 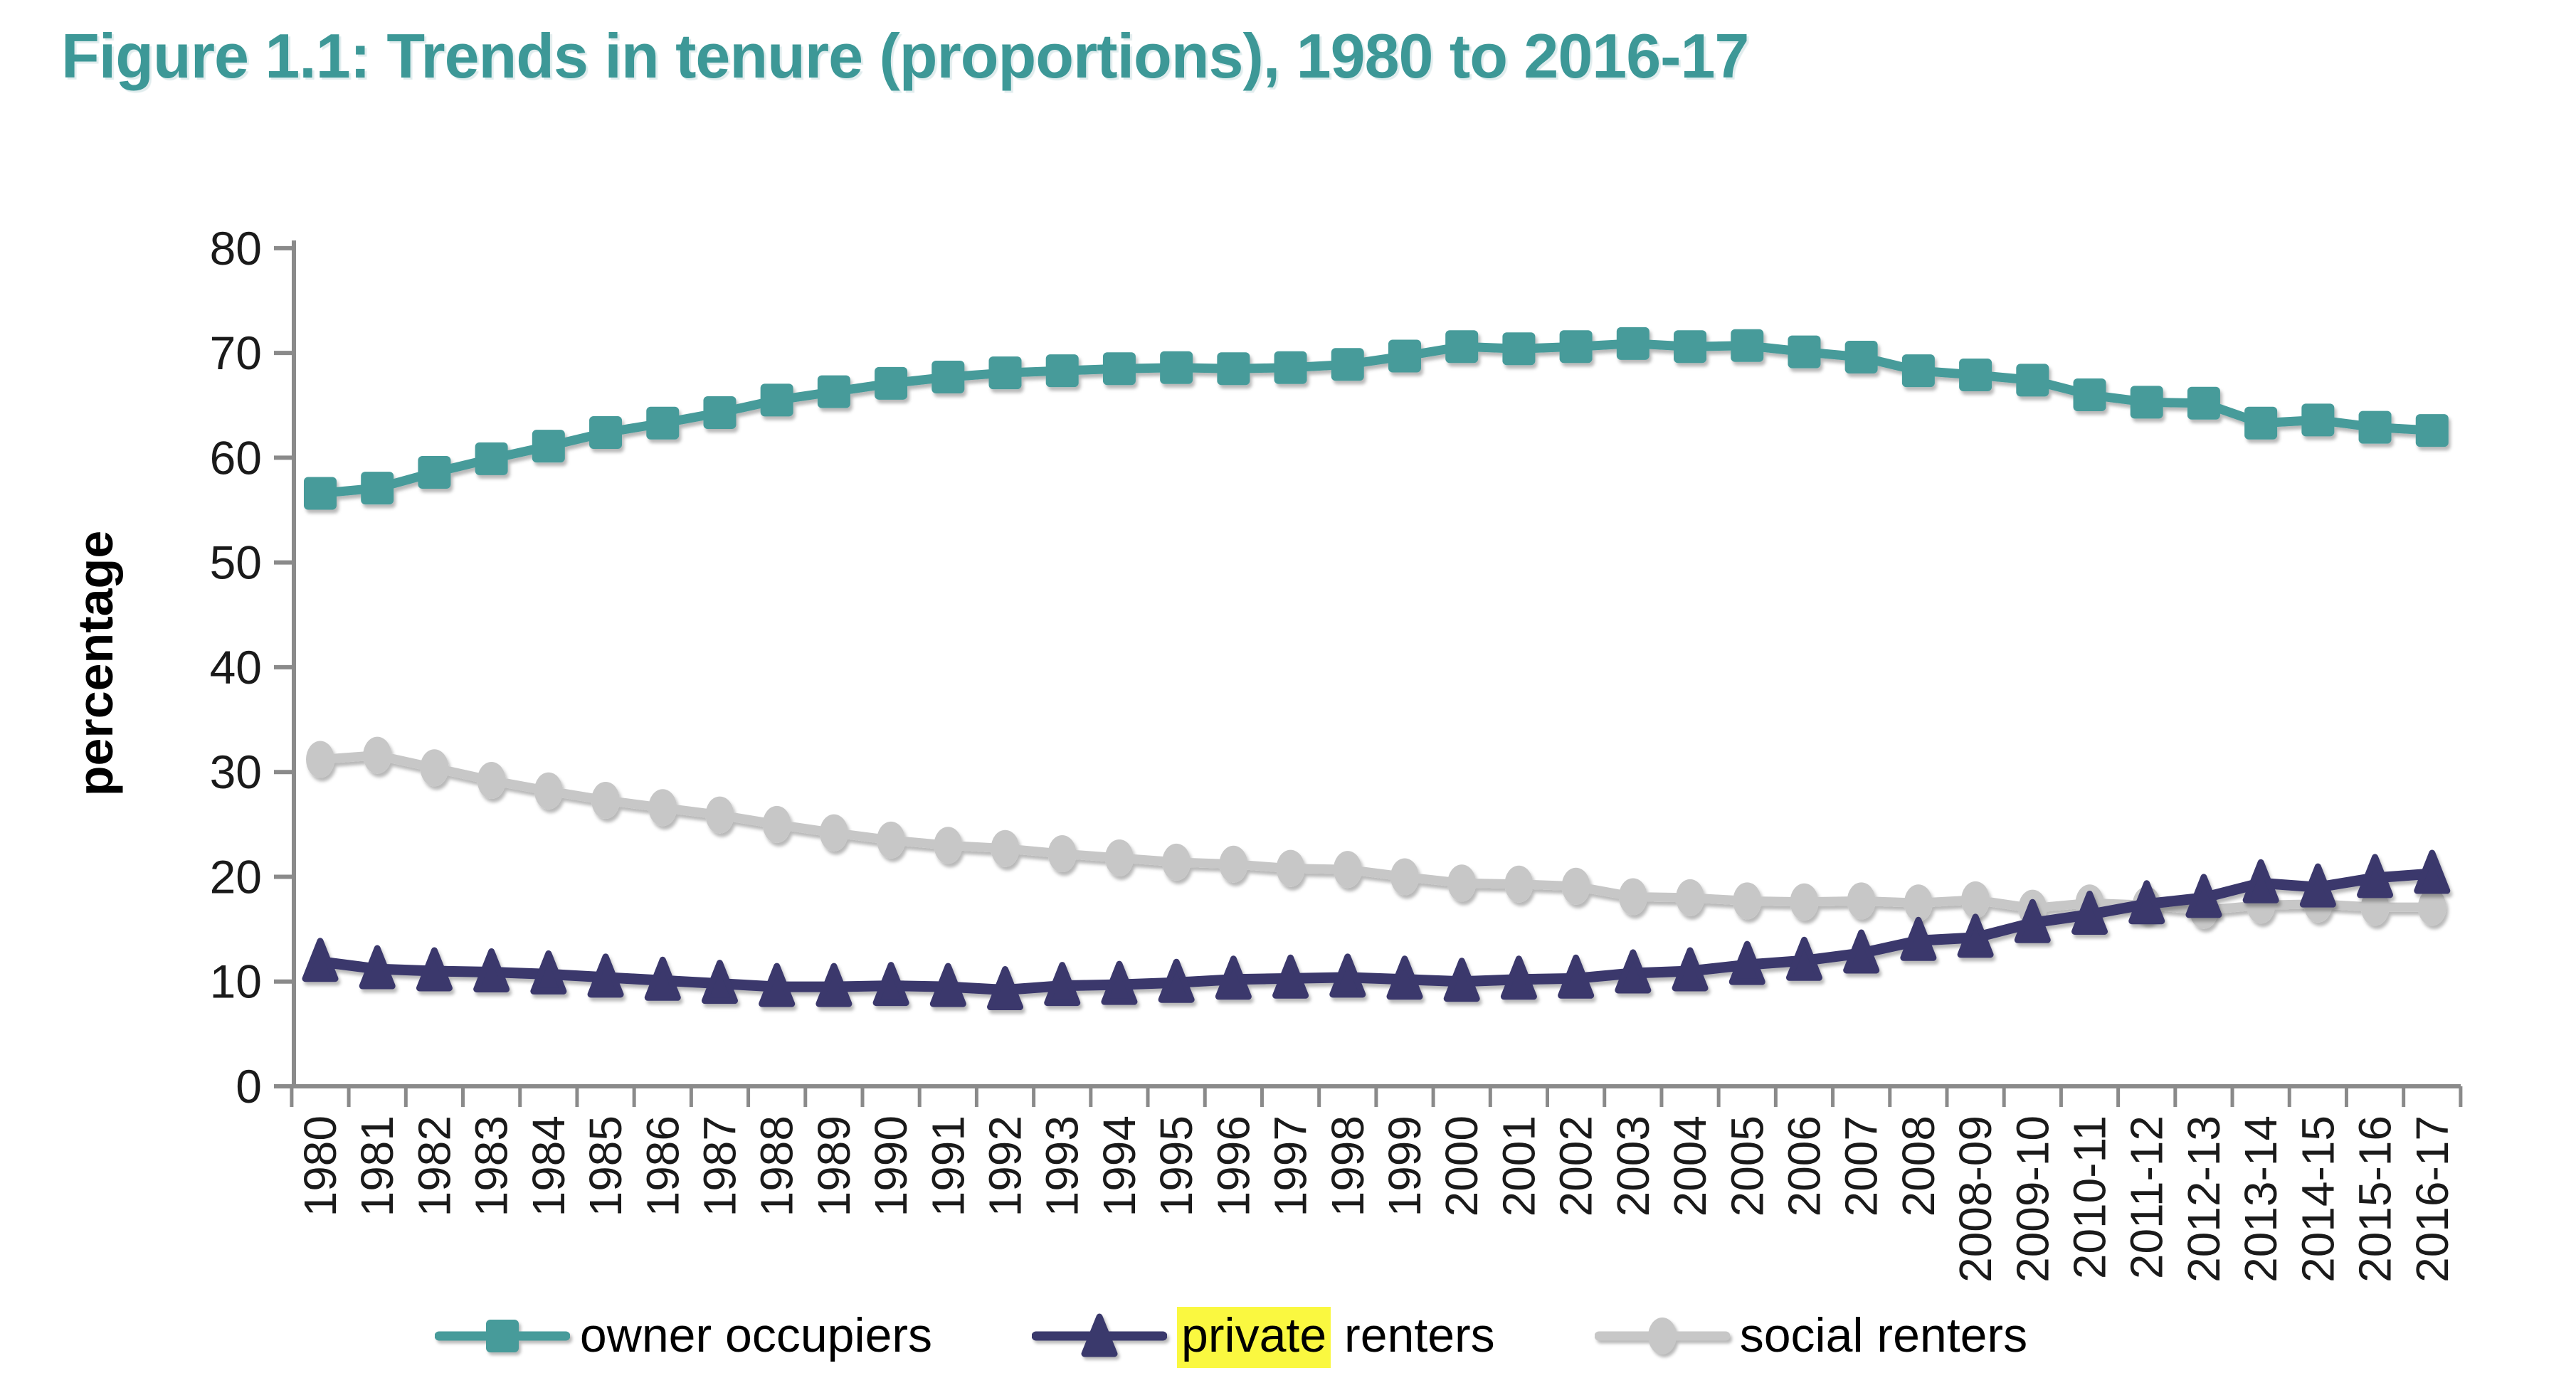 What do you see at coordinates (1690, 1165) in the screenshot?
I see `x-tick-label: 2004` at bounding box center [1690, 1165].